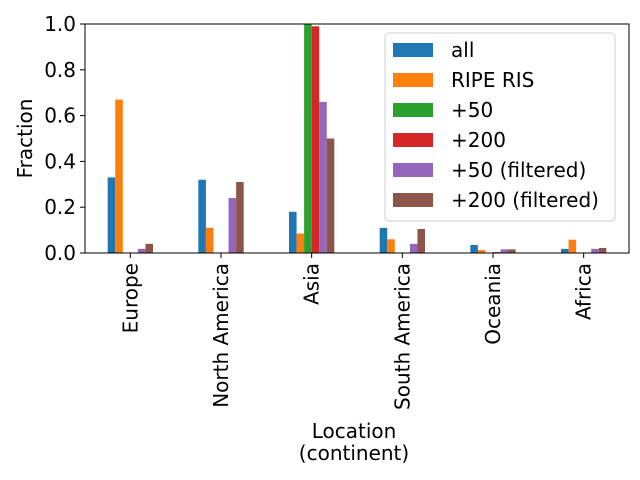 This screenshot has width=640, height=480. Describe the element at coordinates (312, 284) in the screenshot. I see `x-tick-label: Asia` at that location.